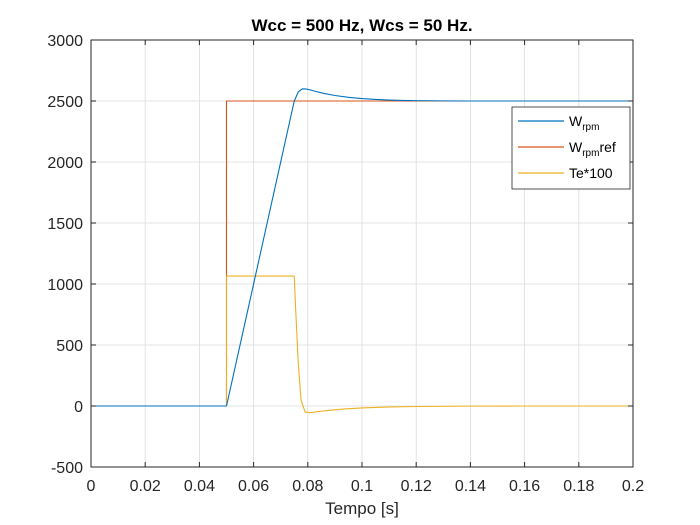 The image size is (700, 525). Describe the element at coordinates (65, 102) in the screenshot. I see `y-tick-label: 2500` at that location.